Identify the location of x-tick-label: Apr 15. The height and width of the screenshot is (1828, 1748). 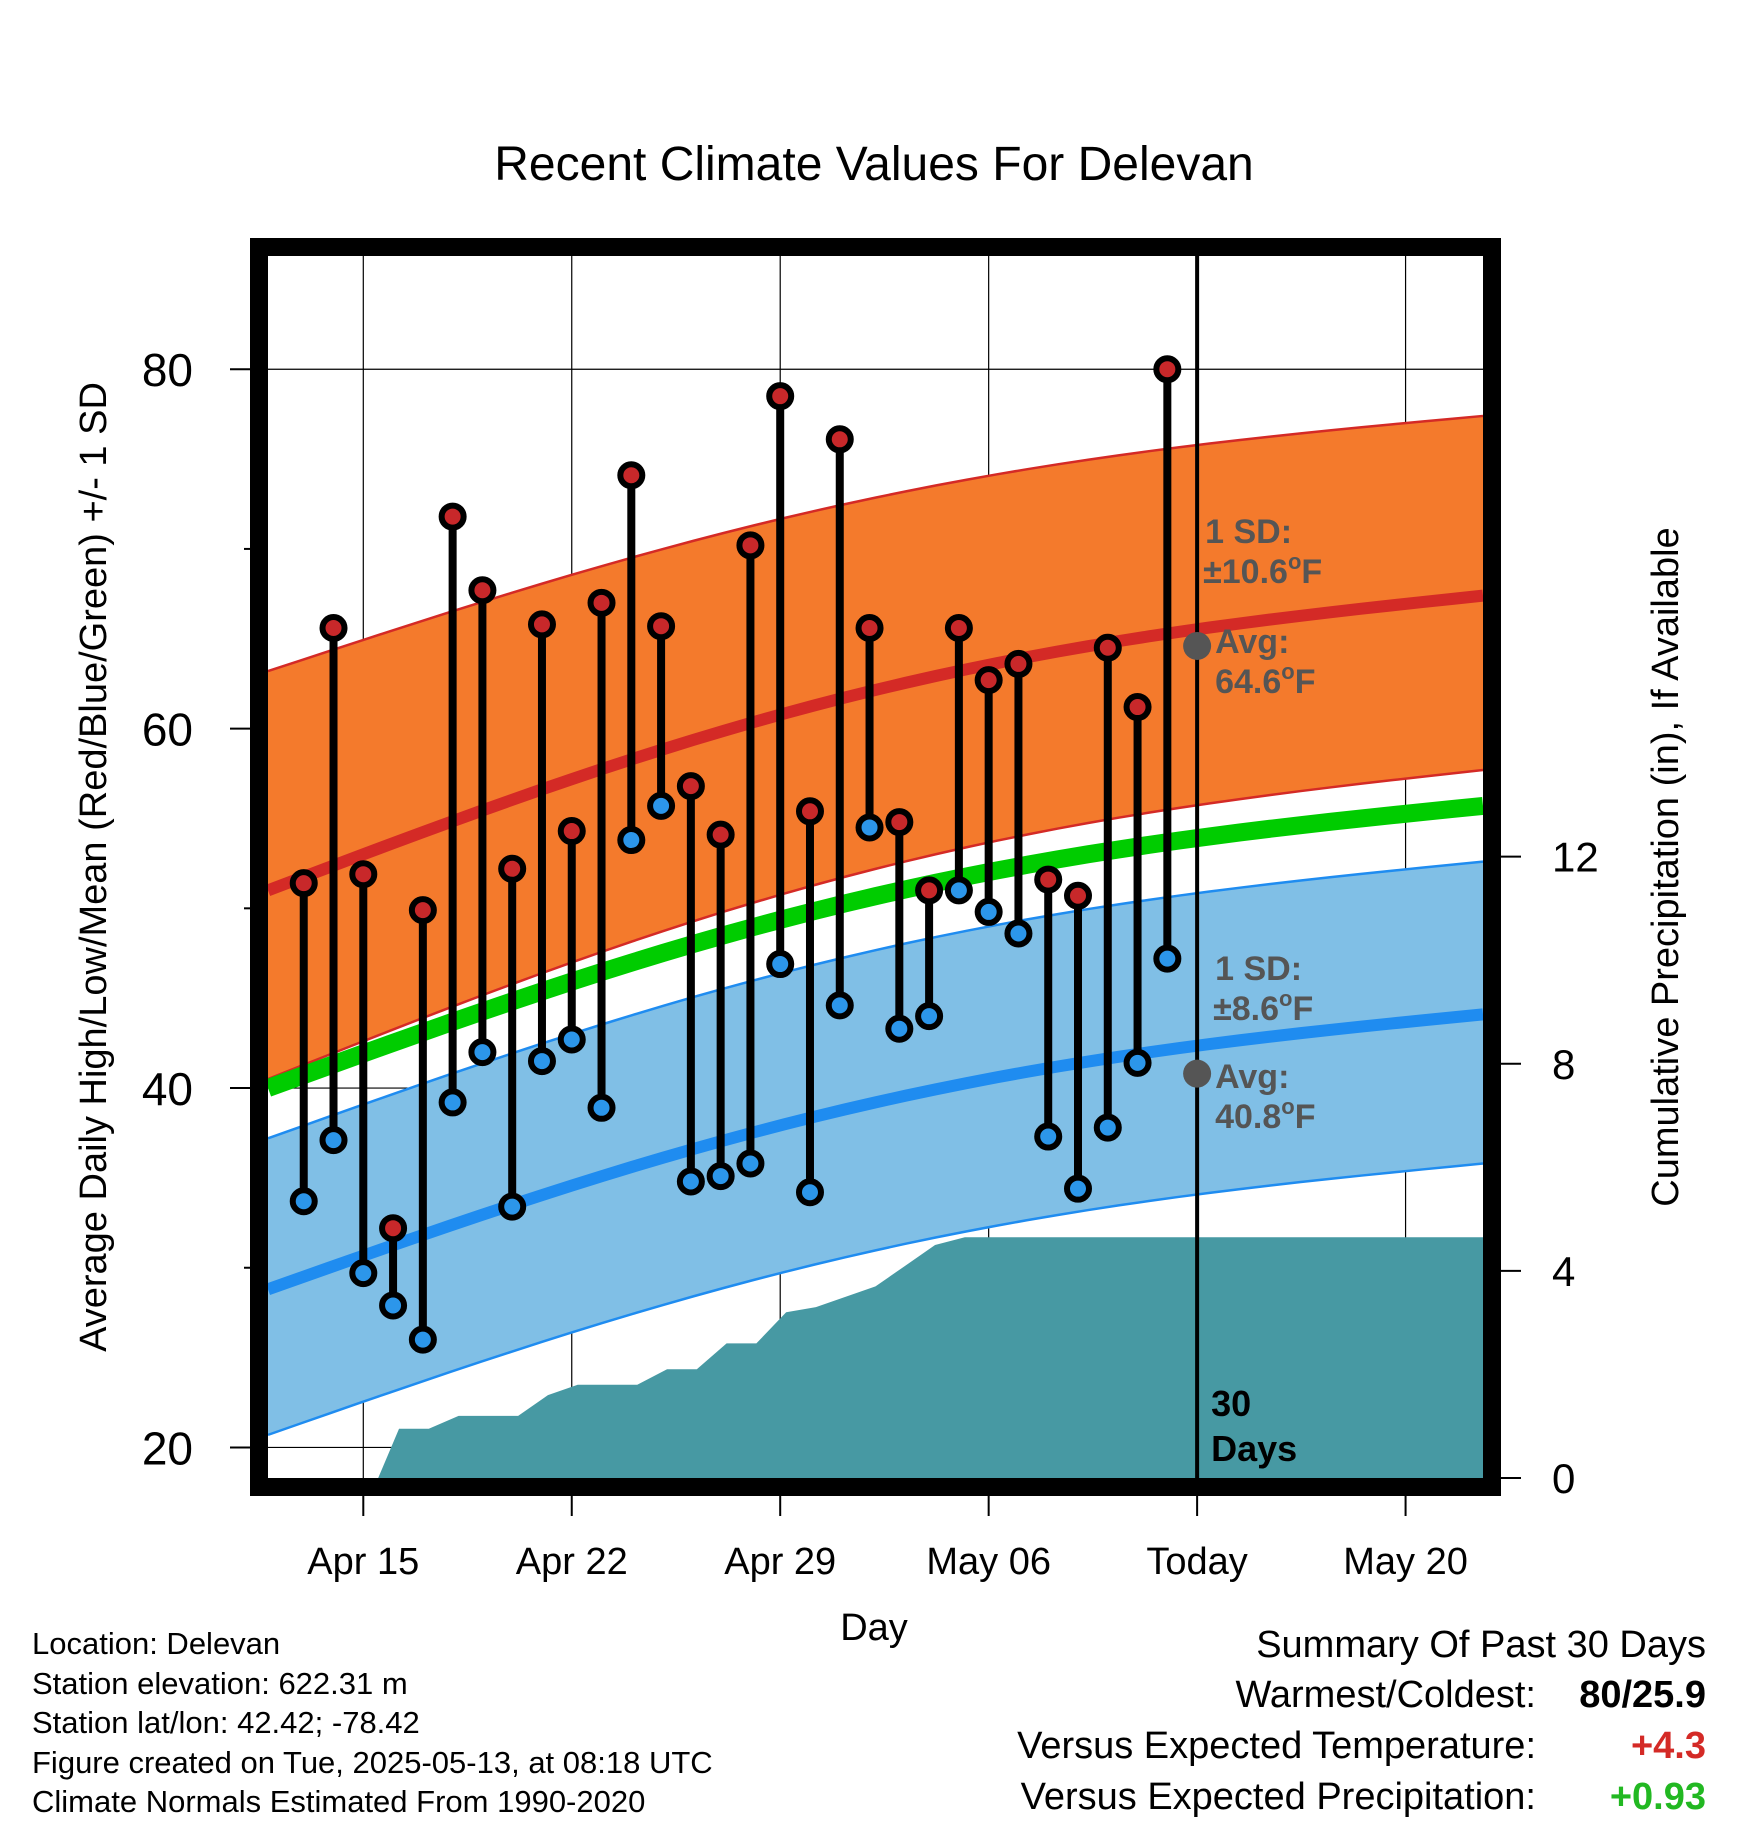
(363, 1562).